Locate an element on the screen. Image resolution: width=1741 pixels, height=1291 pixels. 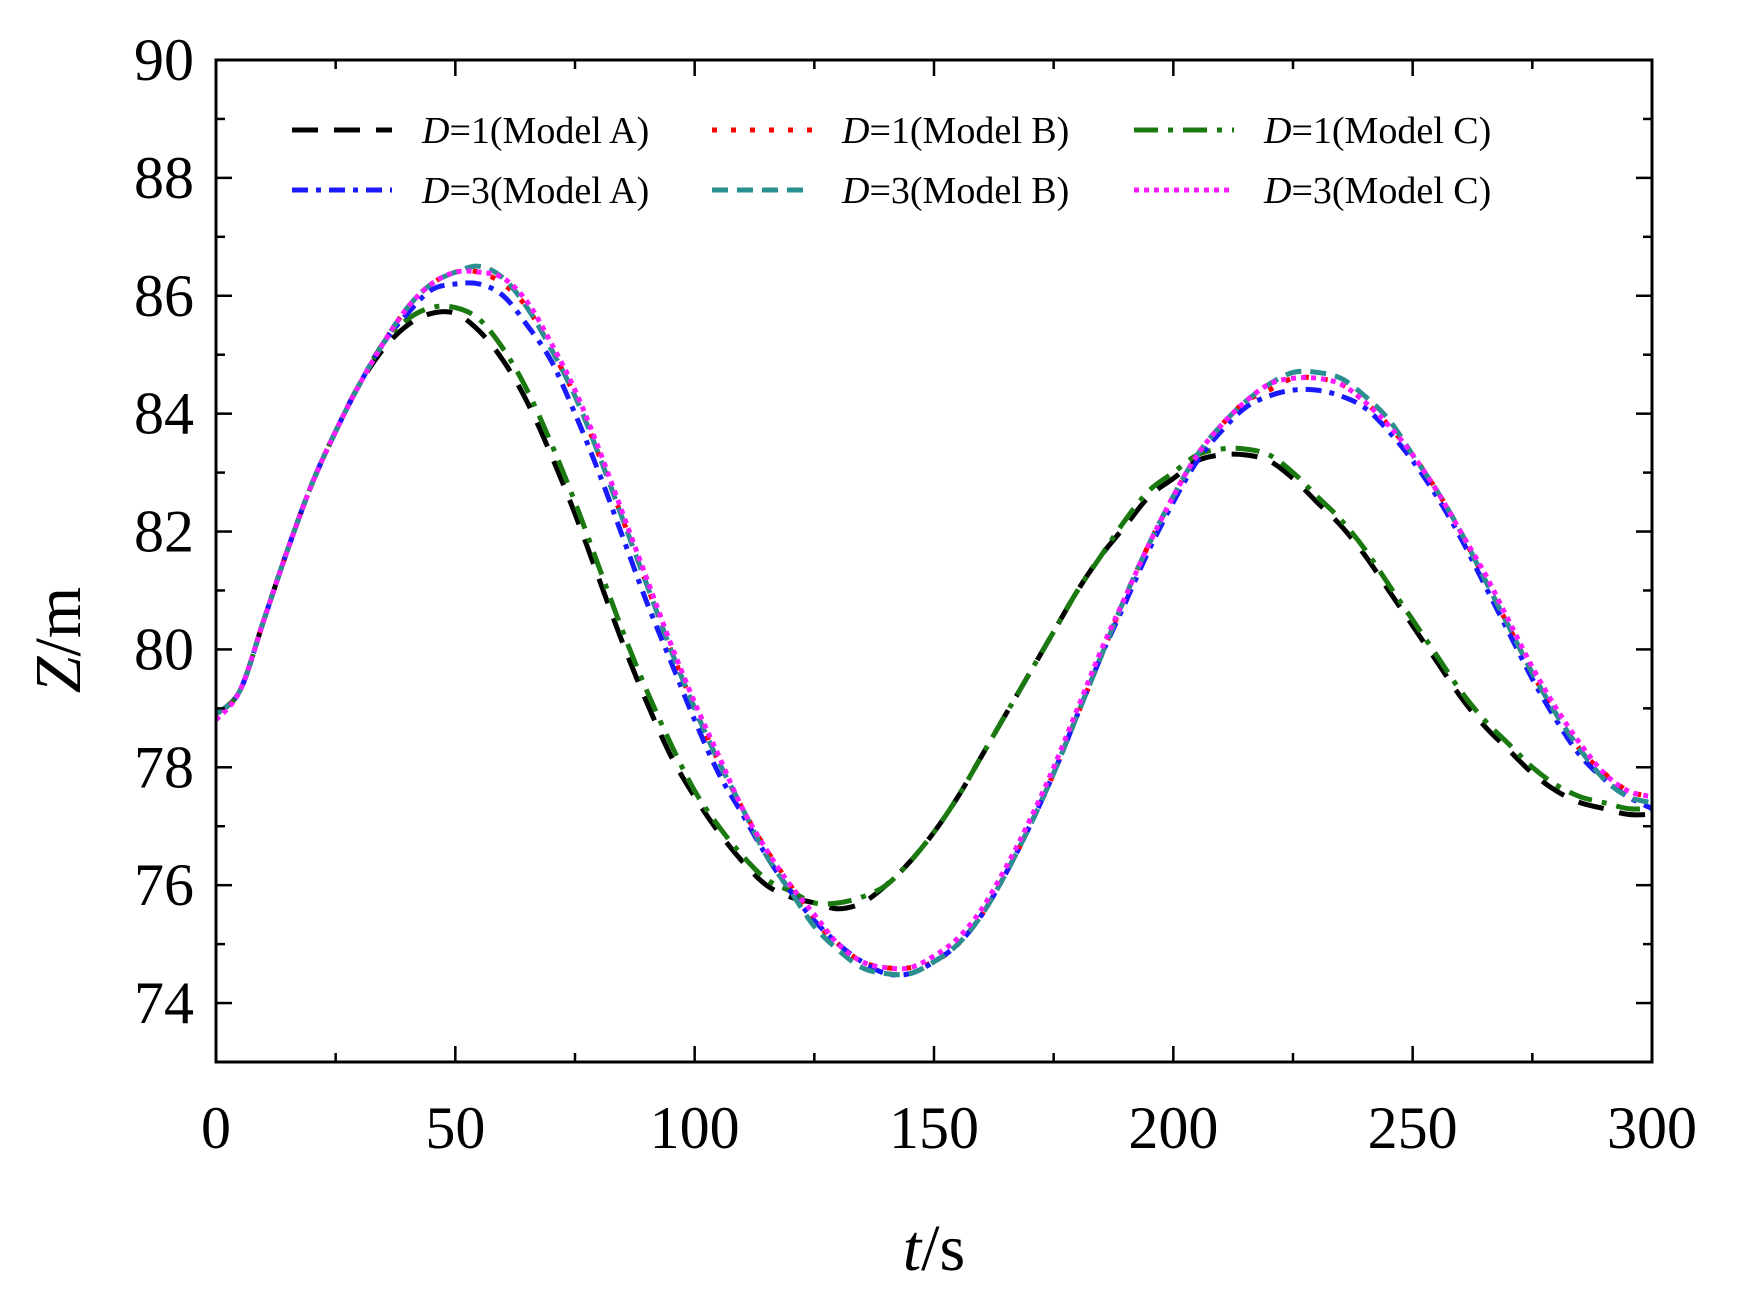
y-tick-label: 82 is located at coordinates (164, 532).